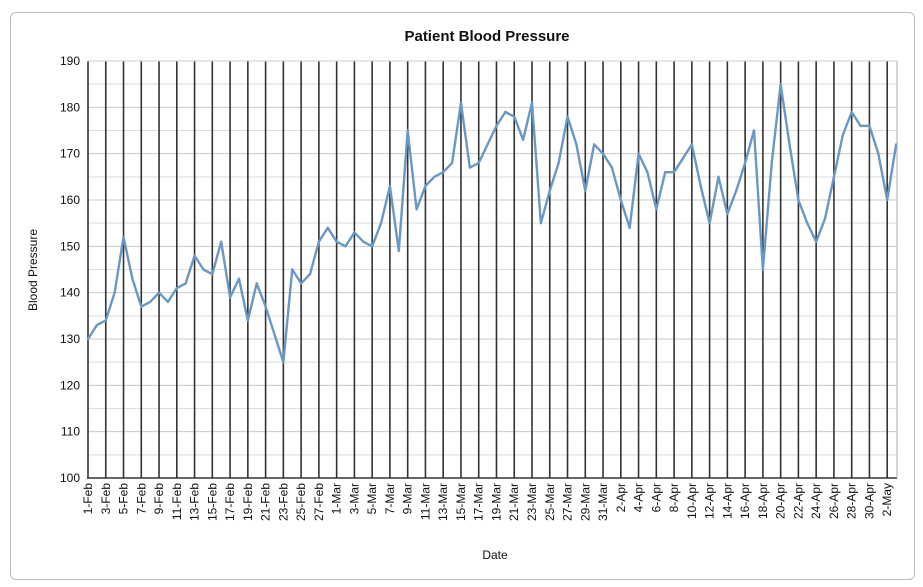  Describe the element at coordinates (301, 502) in the screenshot. I see `x-tick-label: 25-Feb` at that location.